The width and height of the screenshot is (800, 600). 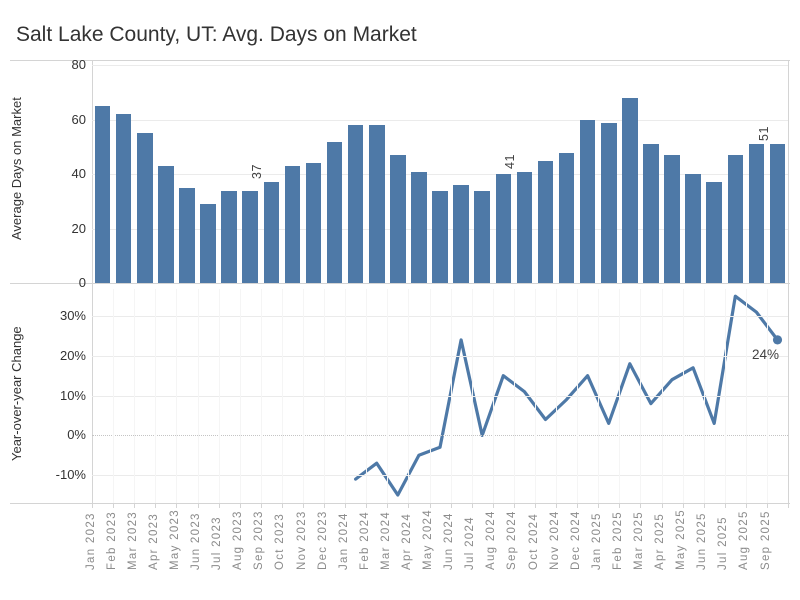 What do you see at coordinates (524, 227) in the screenshot?
I see `bar-sep-2024` at bounding box center [524, 227].